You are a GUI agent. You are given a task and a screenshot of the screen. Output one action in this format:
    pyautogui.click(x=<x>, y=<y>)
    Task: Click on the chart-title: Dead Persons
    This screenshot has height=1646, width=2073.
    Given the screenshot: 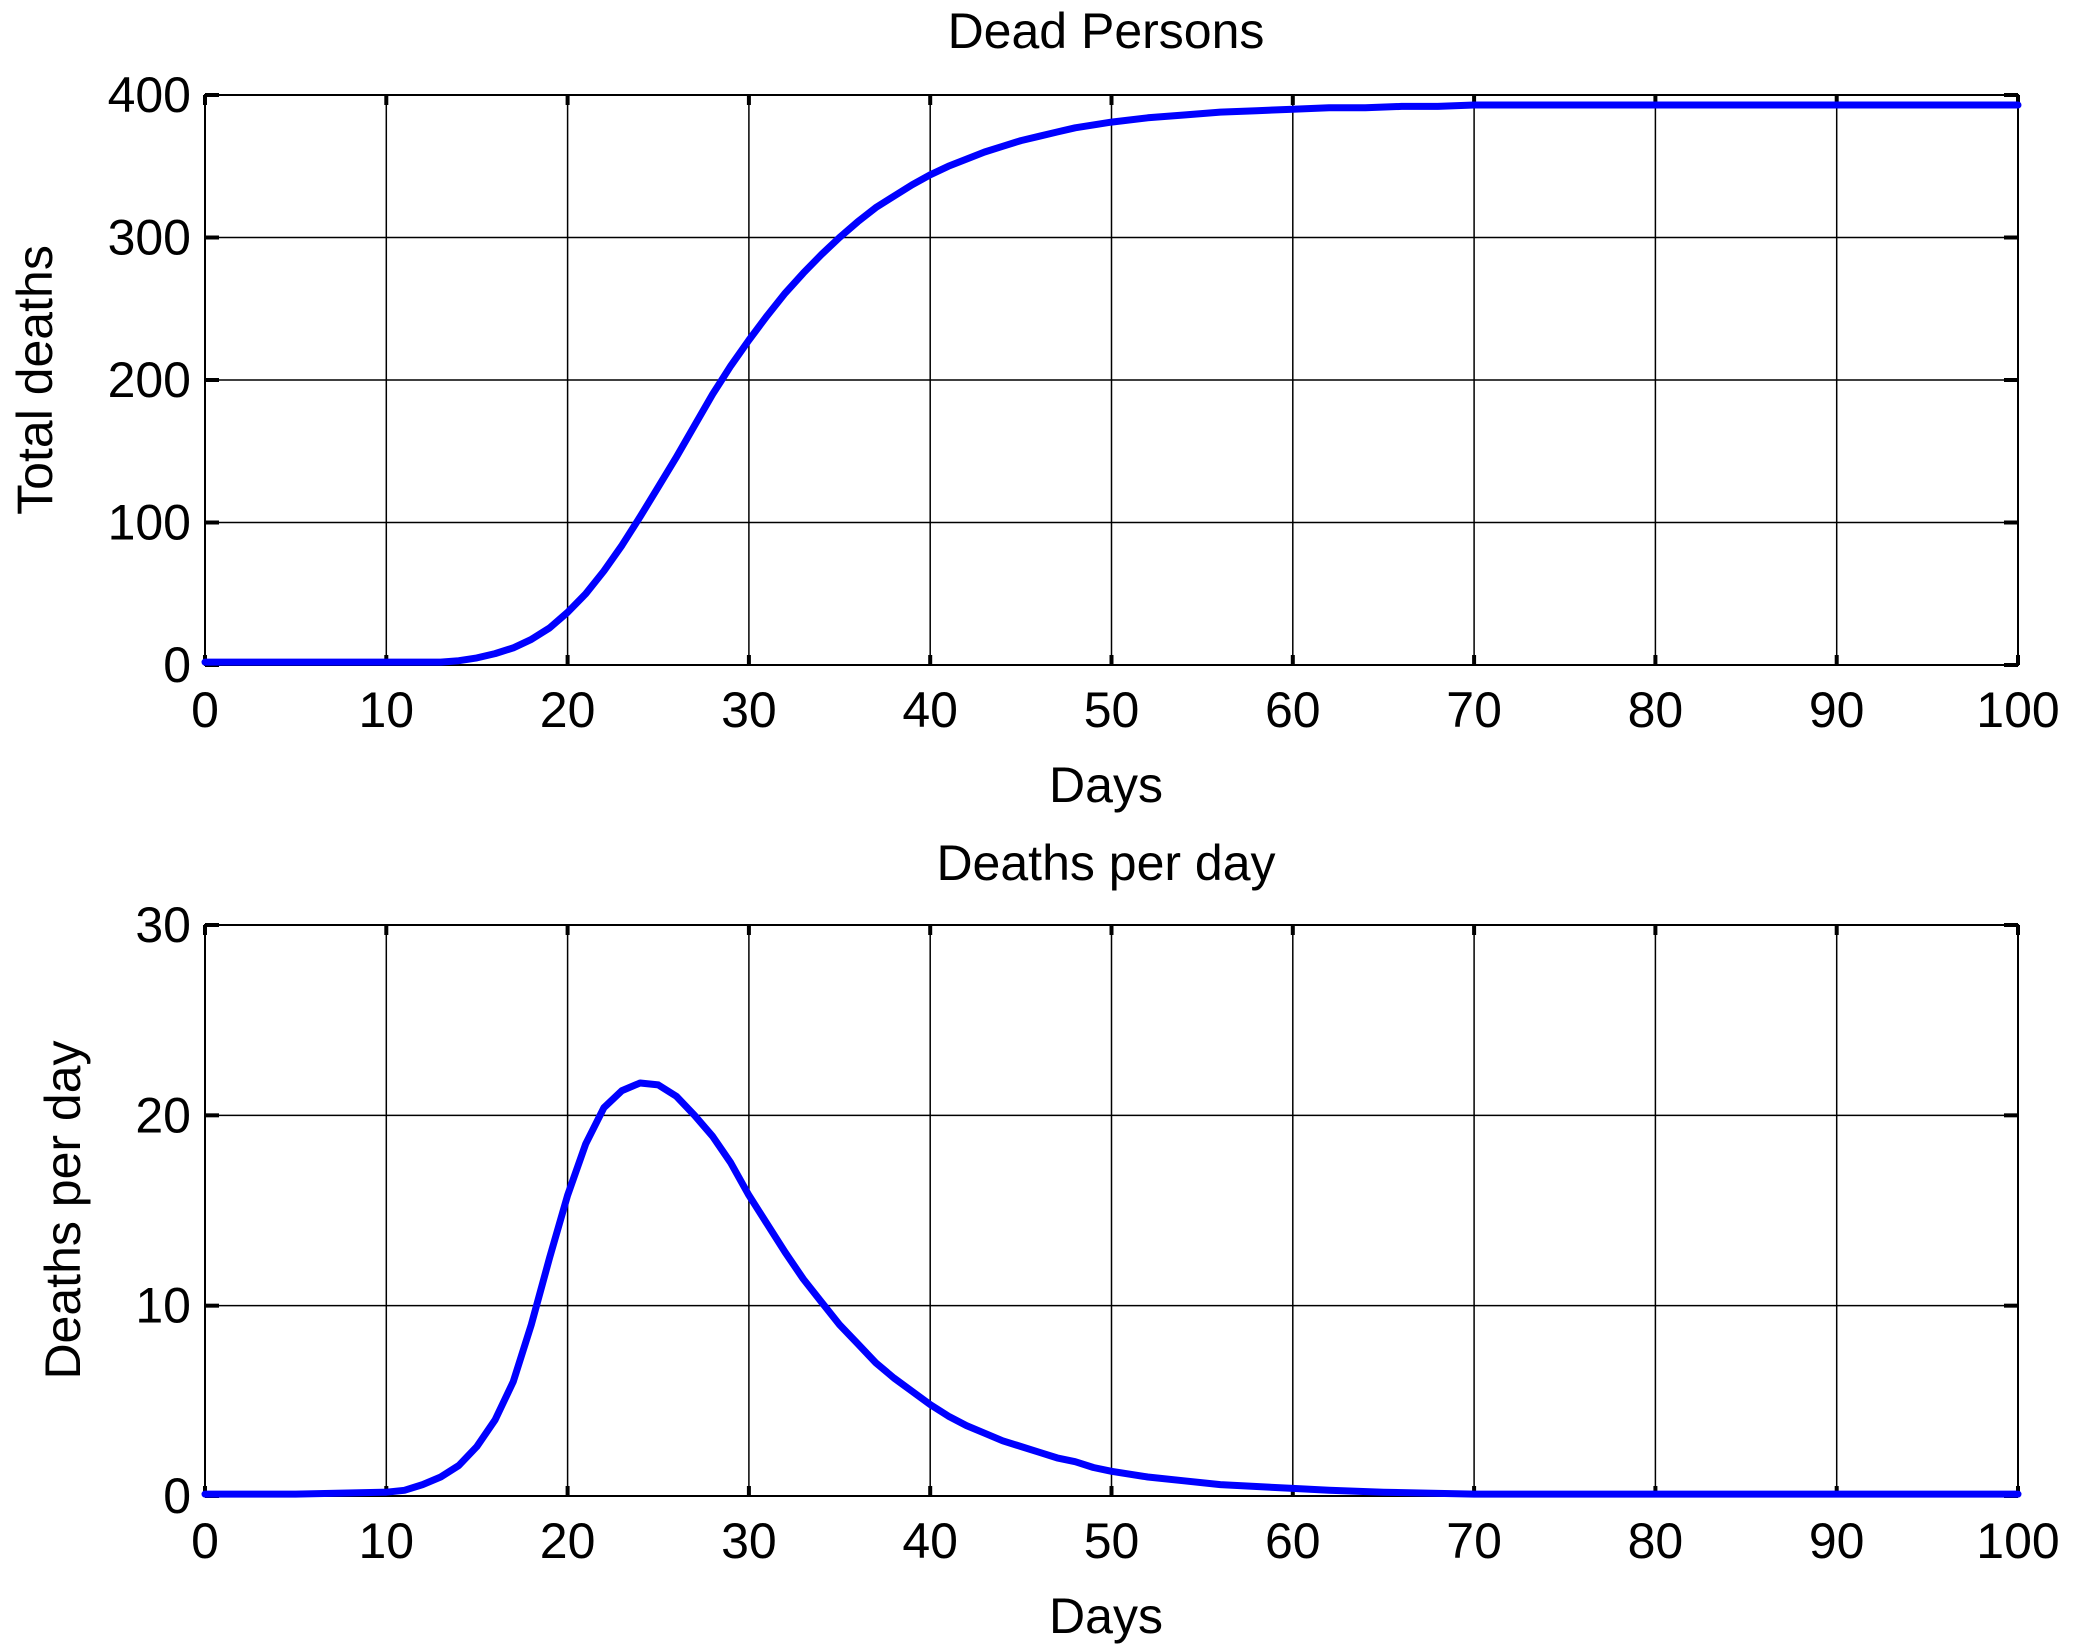 What is the action you would take?
    pyautogui.click(x=1106, y=31)
    